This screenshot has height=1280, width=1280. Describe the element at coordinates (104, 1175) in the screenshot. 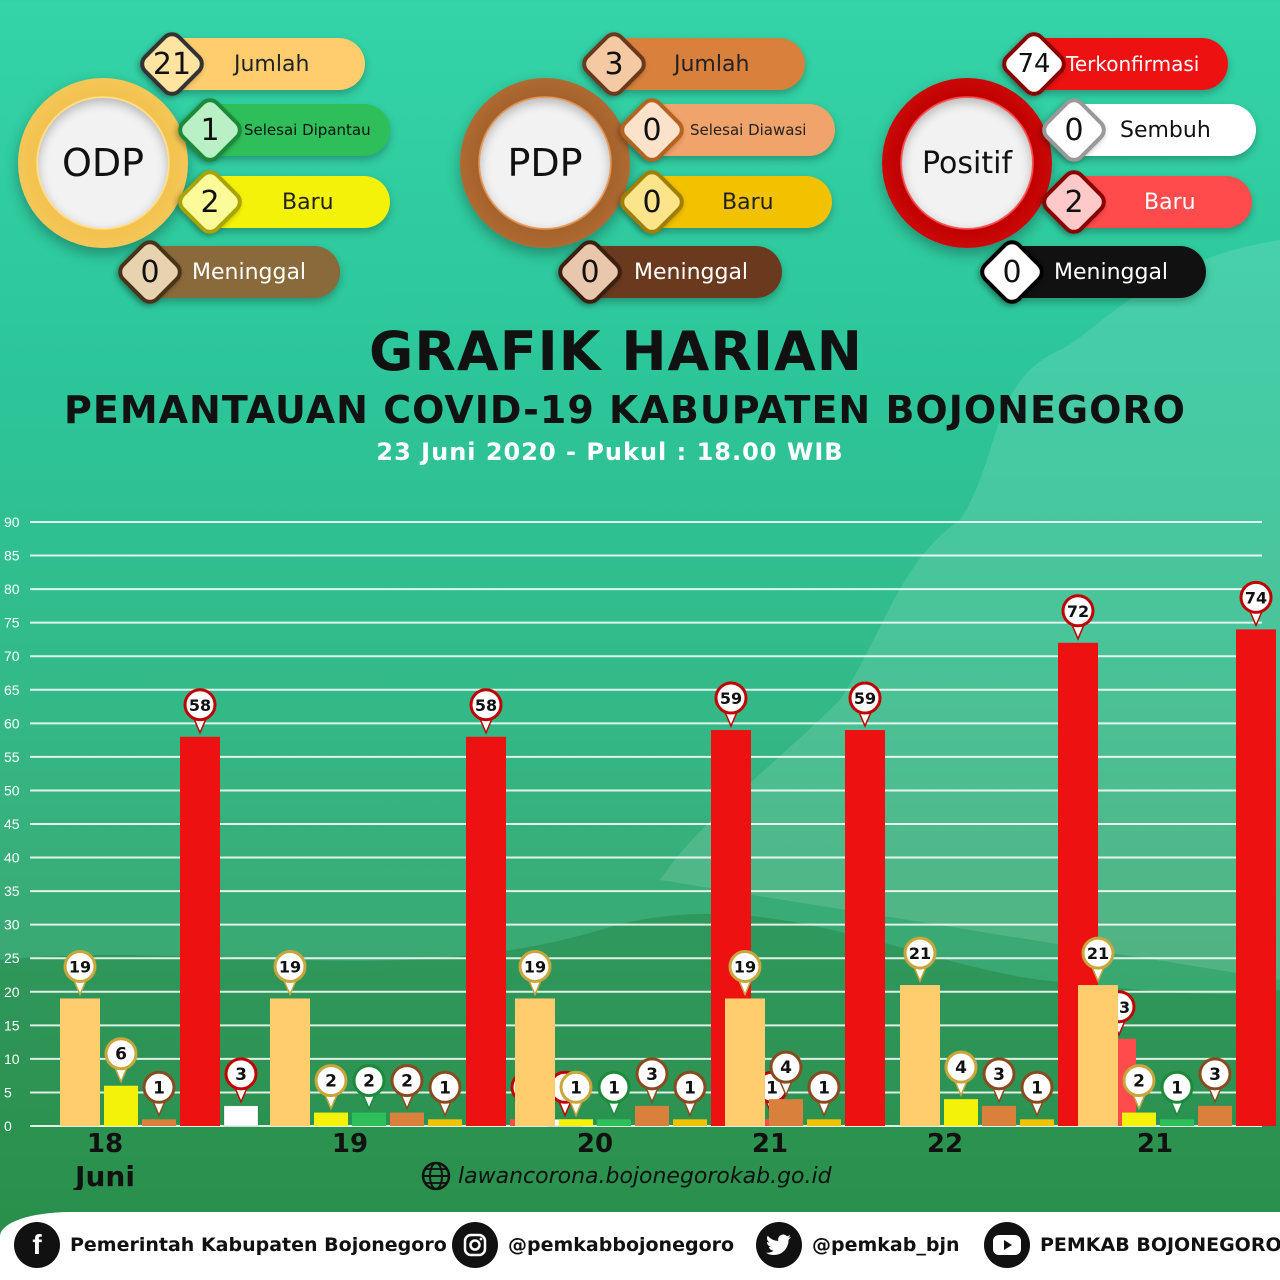

I see `x-category-sublabel: Juni` at that location.